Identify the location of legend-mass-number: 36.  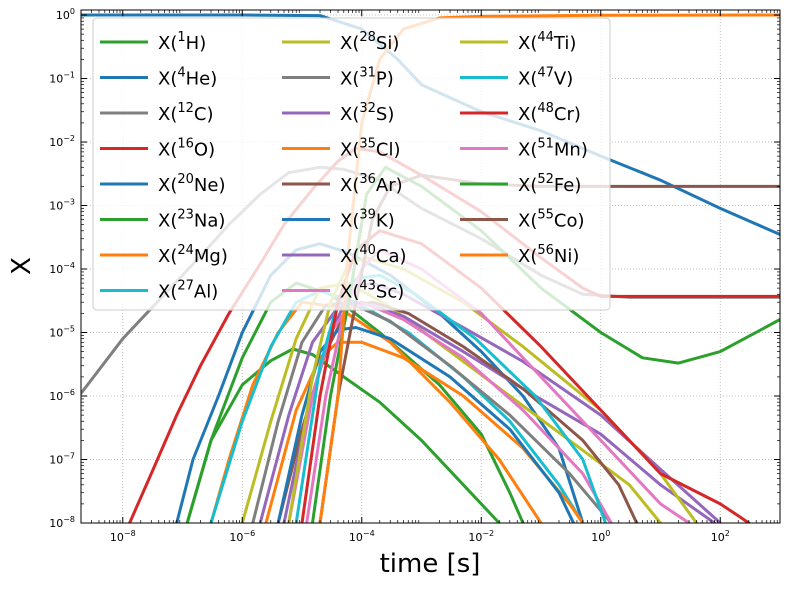
(367, 179).